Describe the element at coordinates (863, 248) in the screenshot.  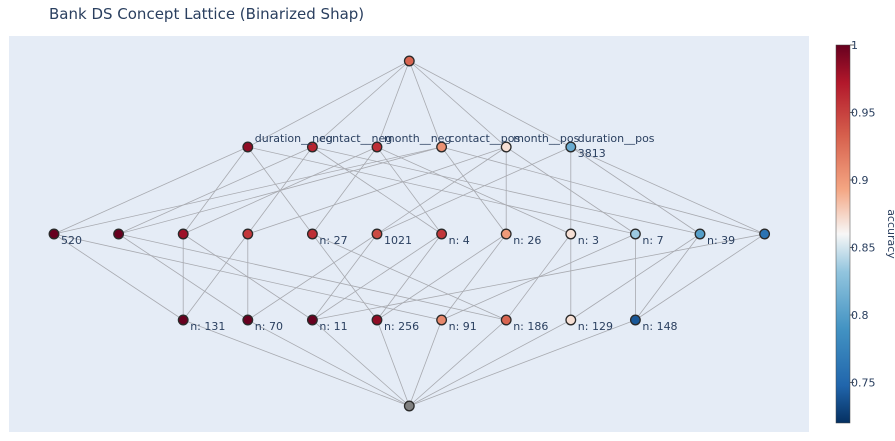
I see `colorbar-tick-label: 0.85` at that location.